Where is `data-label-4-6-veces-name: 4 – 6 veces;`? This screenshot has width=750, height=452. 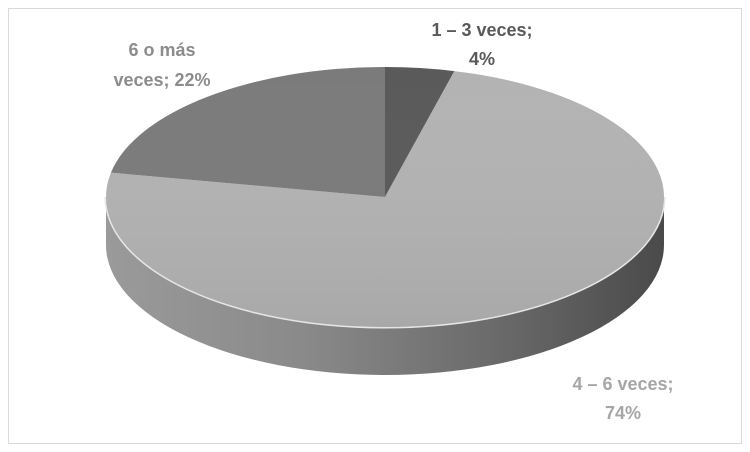
data-label-4-6-veces-name: 4 – 6 veces; is located at coordinates (622, 384).